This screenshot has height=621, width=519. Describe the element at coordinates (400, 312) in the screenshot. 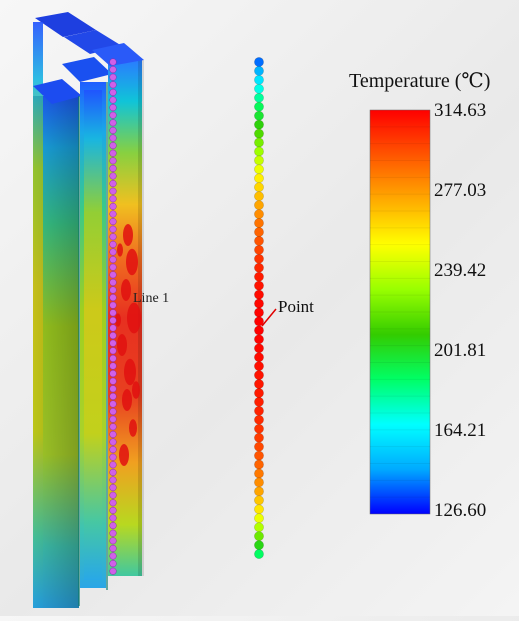

I see `colorbar` at that location.